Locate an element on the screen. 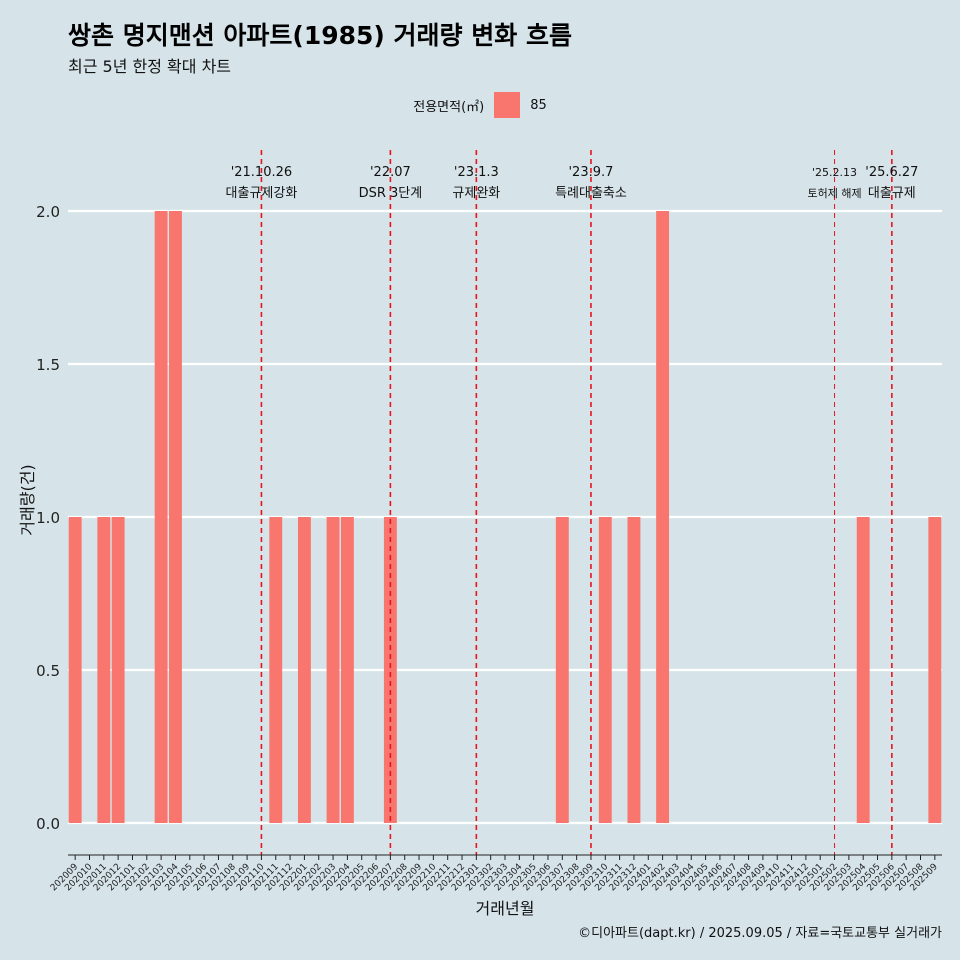 This screenshot has width=960, height=960. event-label: 대출규제강화 is located at coordinates (262, 193).